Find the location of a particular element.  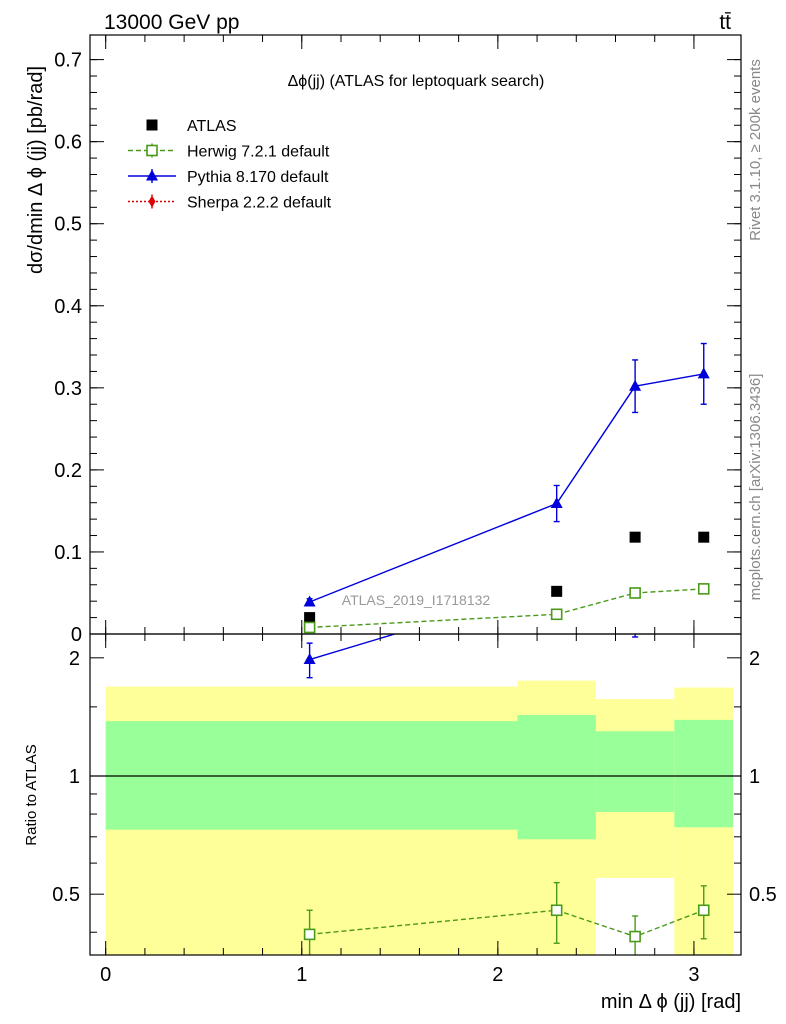

y-axis-label: dσ/dmin Δ ϕ (jj) [pb/rad] is located at coordinates (36, 170).